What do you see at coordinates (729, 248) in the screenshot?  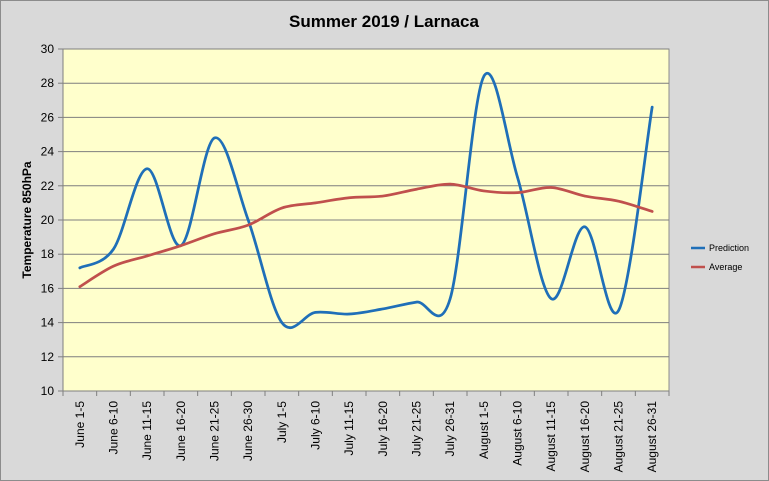 I see `legend-label-prediction: Prediction` at bounding box center [729, 248].